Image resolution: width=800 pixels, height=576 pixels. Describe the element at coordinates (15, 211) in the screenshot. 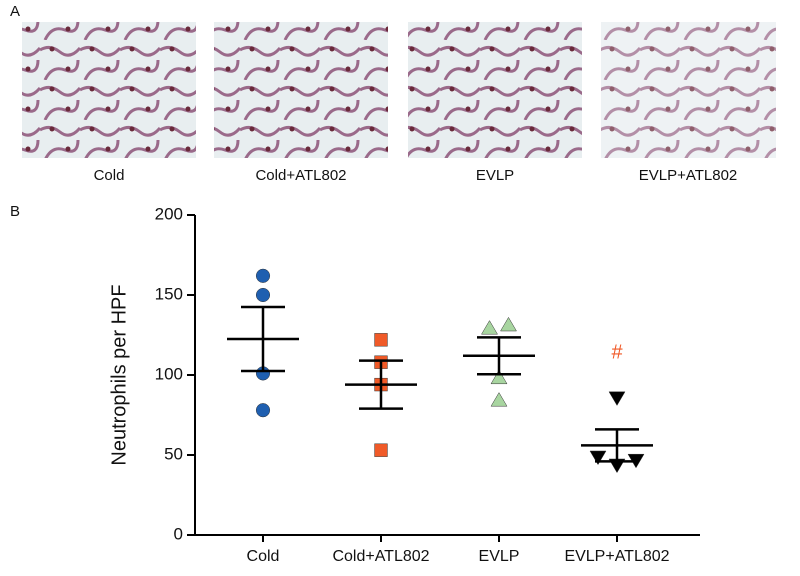

I see `panel-label: B` at that location.